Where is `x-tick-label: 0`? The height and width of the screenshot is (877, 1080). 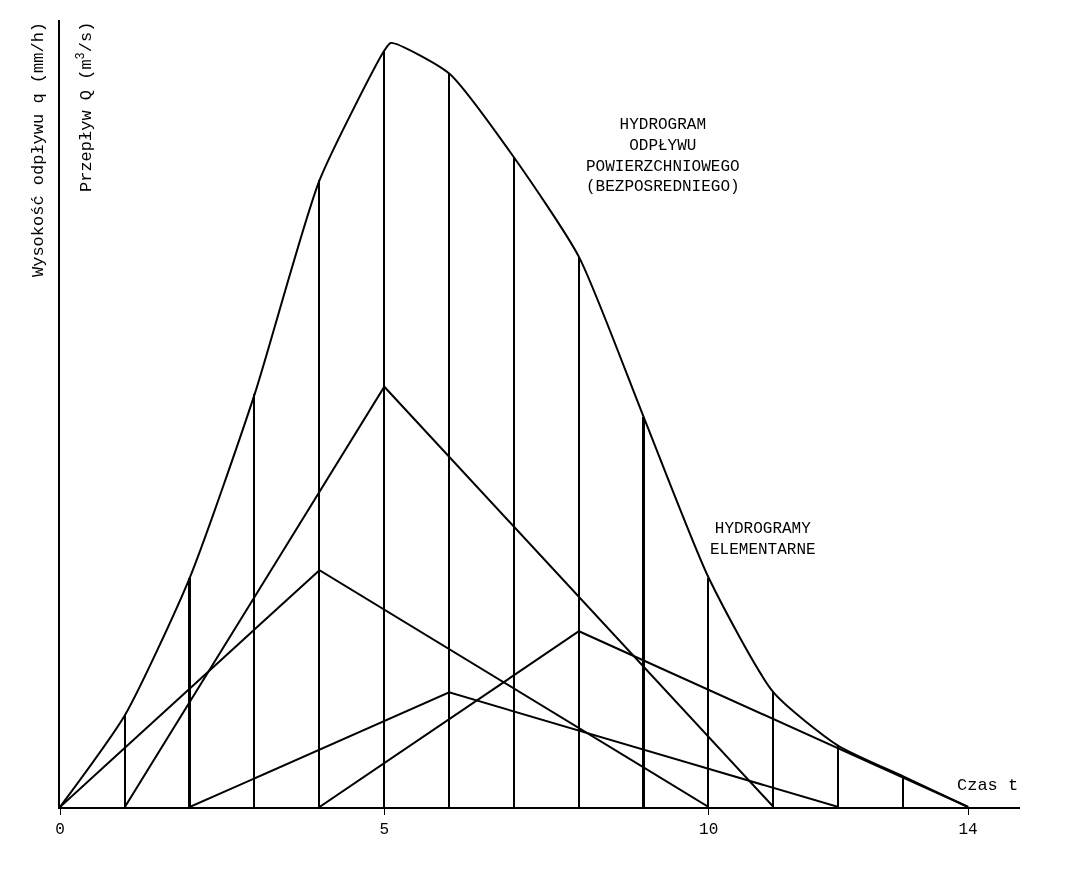 x-tick-label: 0 is located at coordinates (60, 830).